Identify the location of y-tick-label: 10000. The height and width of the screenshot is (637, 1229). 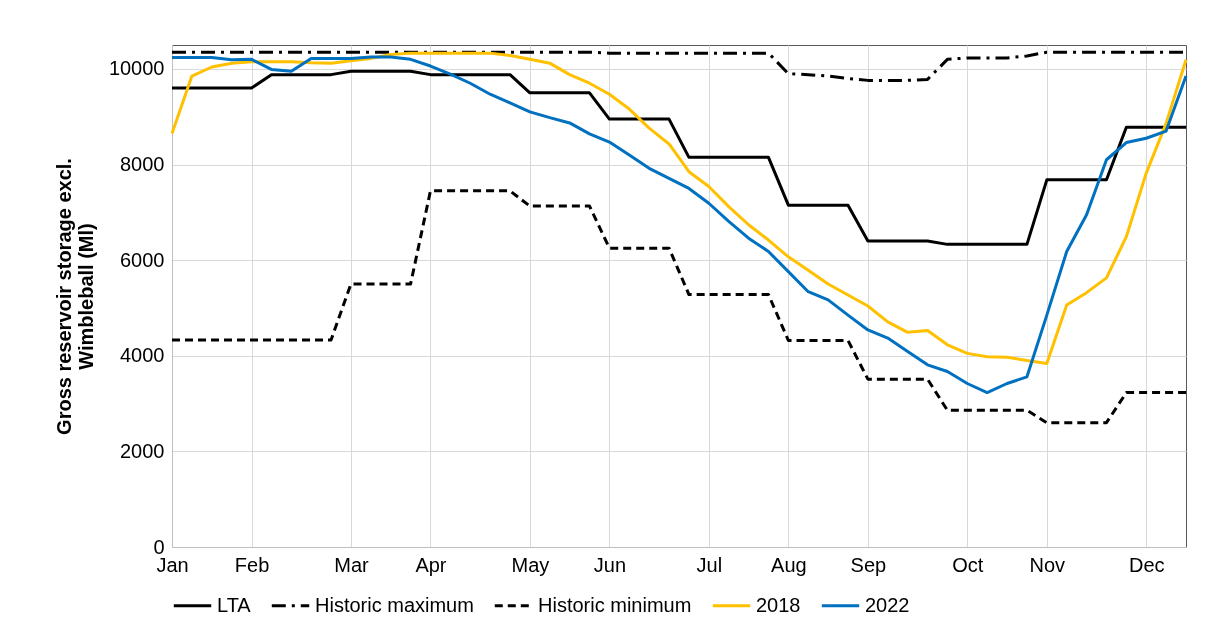
(136, 68).